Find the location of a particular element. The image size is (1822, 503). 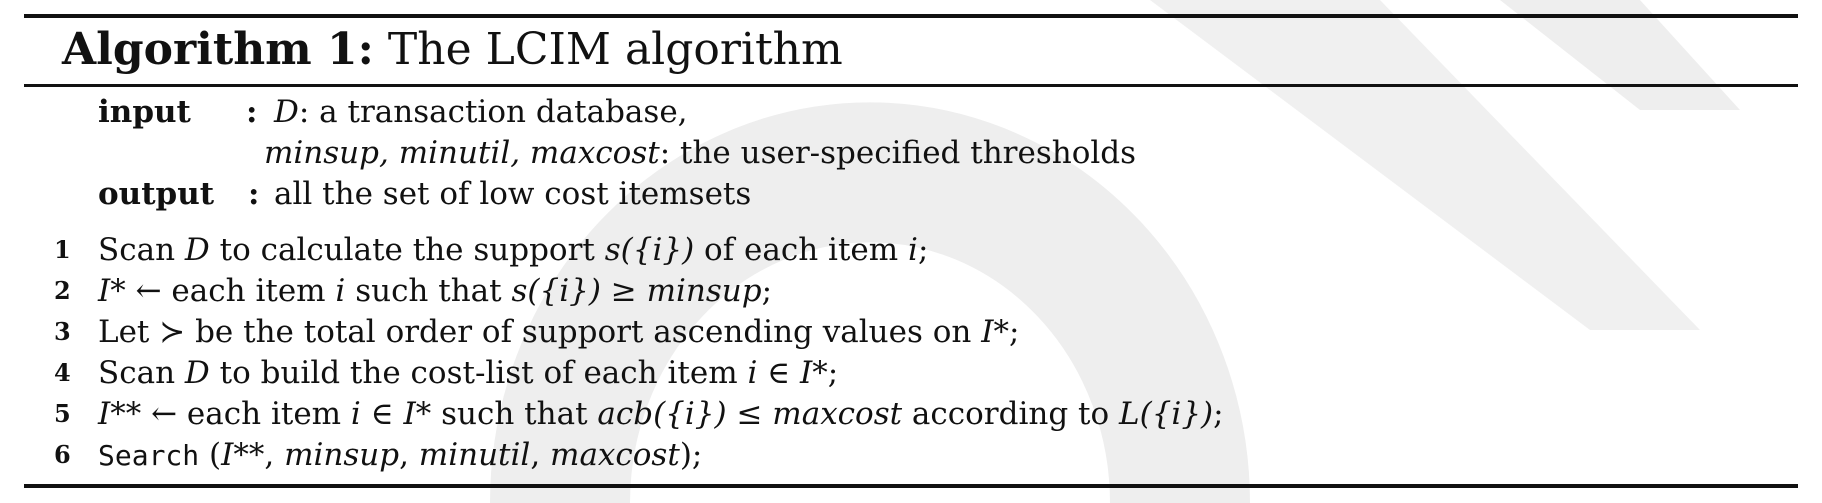

output-colon: : is located at coordinates (254, 194).